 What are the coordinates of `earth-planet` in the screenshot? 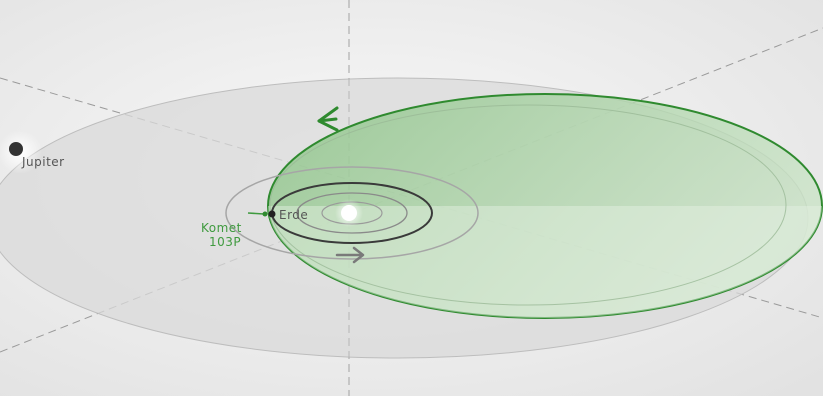 It's located at (272, 214).